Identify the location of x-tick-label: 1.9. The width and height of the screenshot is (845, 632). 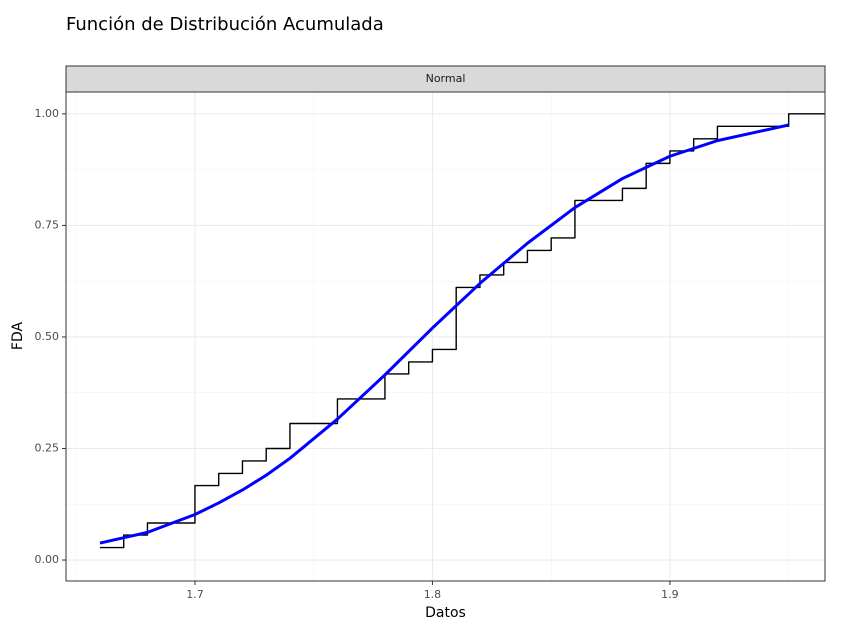
(670, 594).